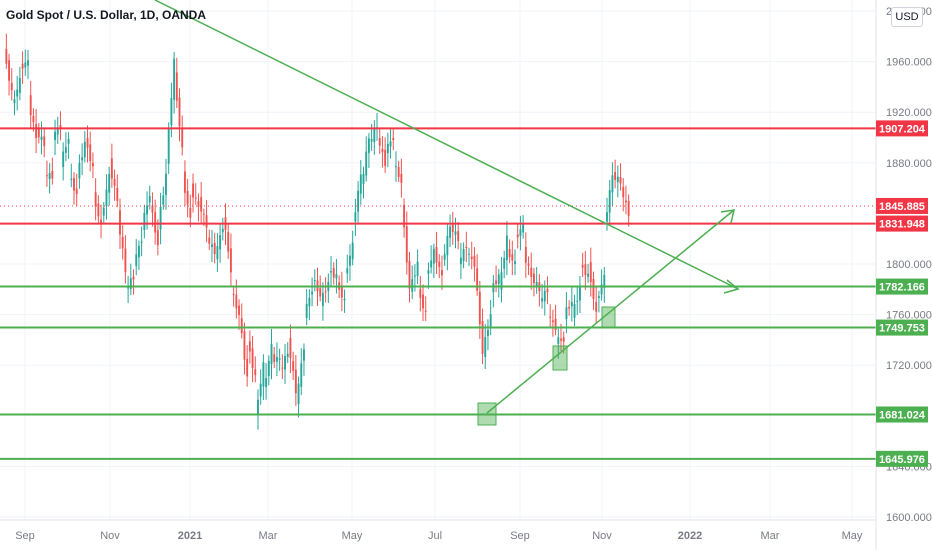  I want to click on currency-badge: USD, so click(907, 17).